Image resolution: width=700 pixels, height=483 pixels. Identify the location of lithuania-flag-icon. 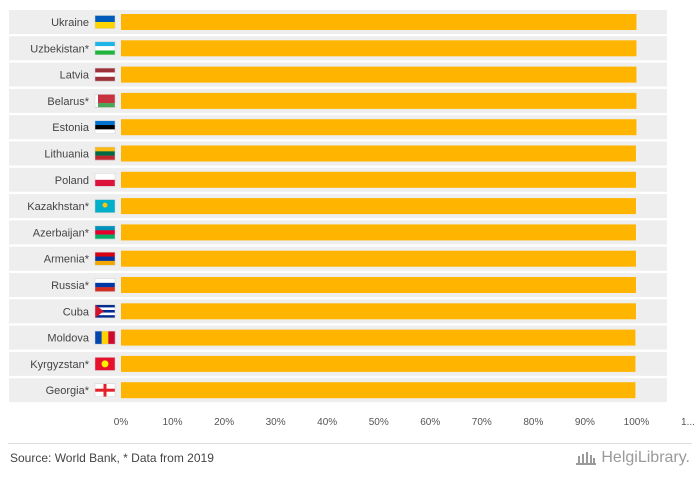
(105, 153).